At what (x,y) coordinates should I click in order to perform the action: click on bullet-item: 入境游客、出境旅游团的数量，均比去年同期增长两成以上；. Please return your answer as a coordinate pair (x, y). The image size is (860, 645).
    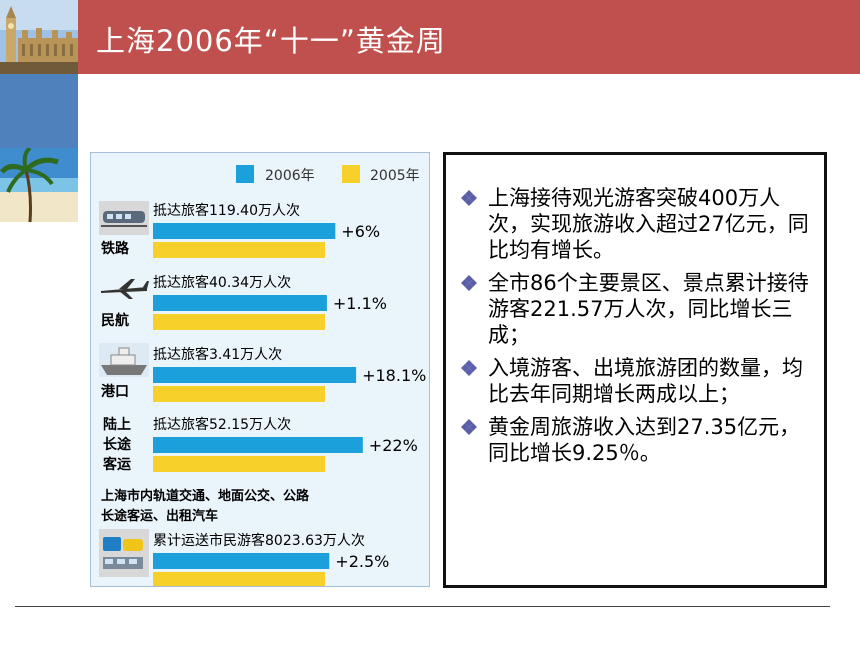
    Looking at the image, I should click on (637, 381).